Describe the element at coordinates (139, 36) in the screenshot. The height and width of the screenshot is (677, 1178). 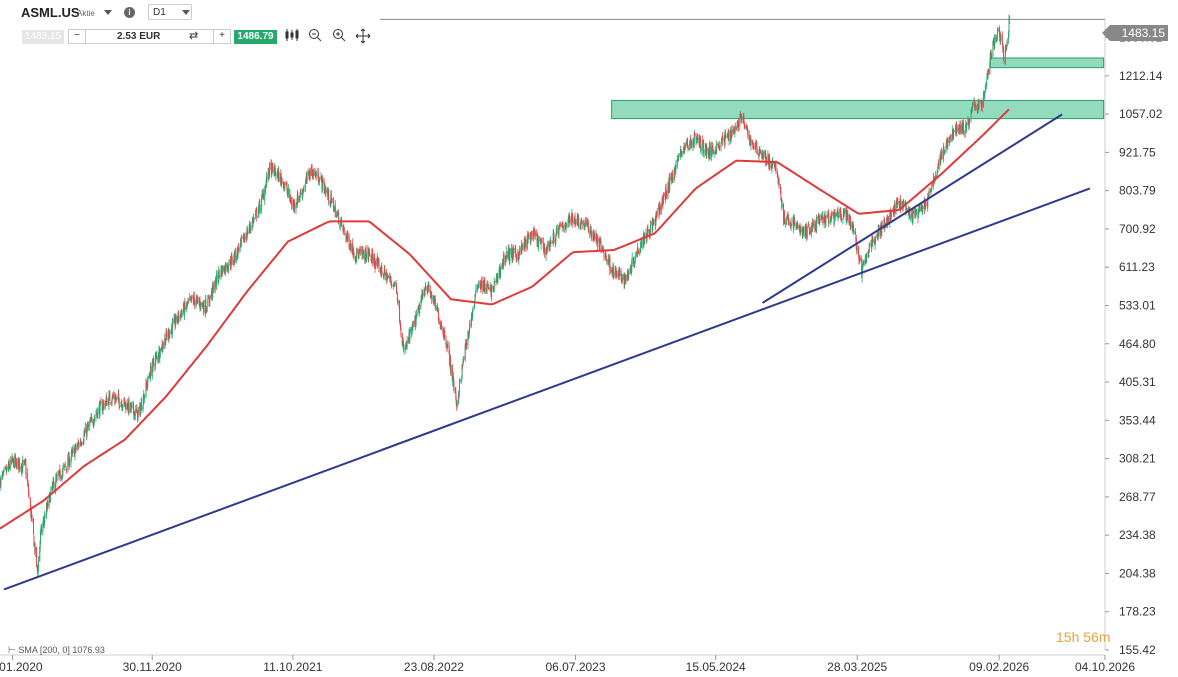
I see `quantity-value: 2.53 EUR` at that location.